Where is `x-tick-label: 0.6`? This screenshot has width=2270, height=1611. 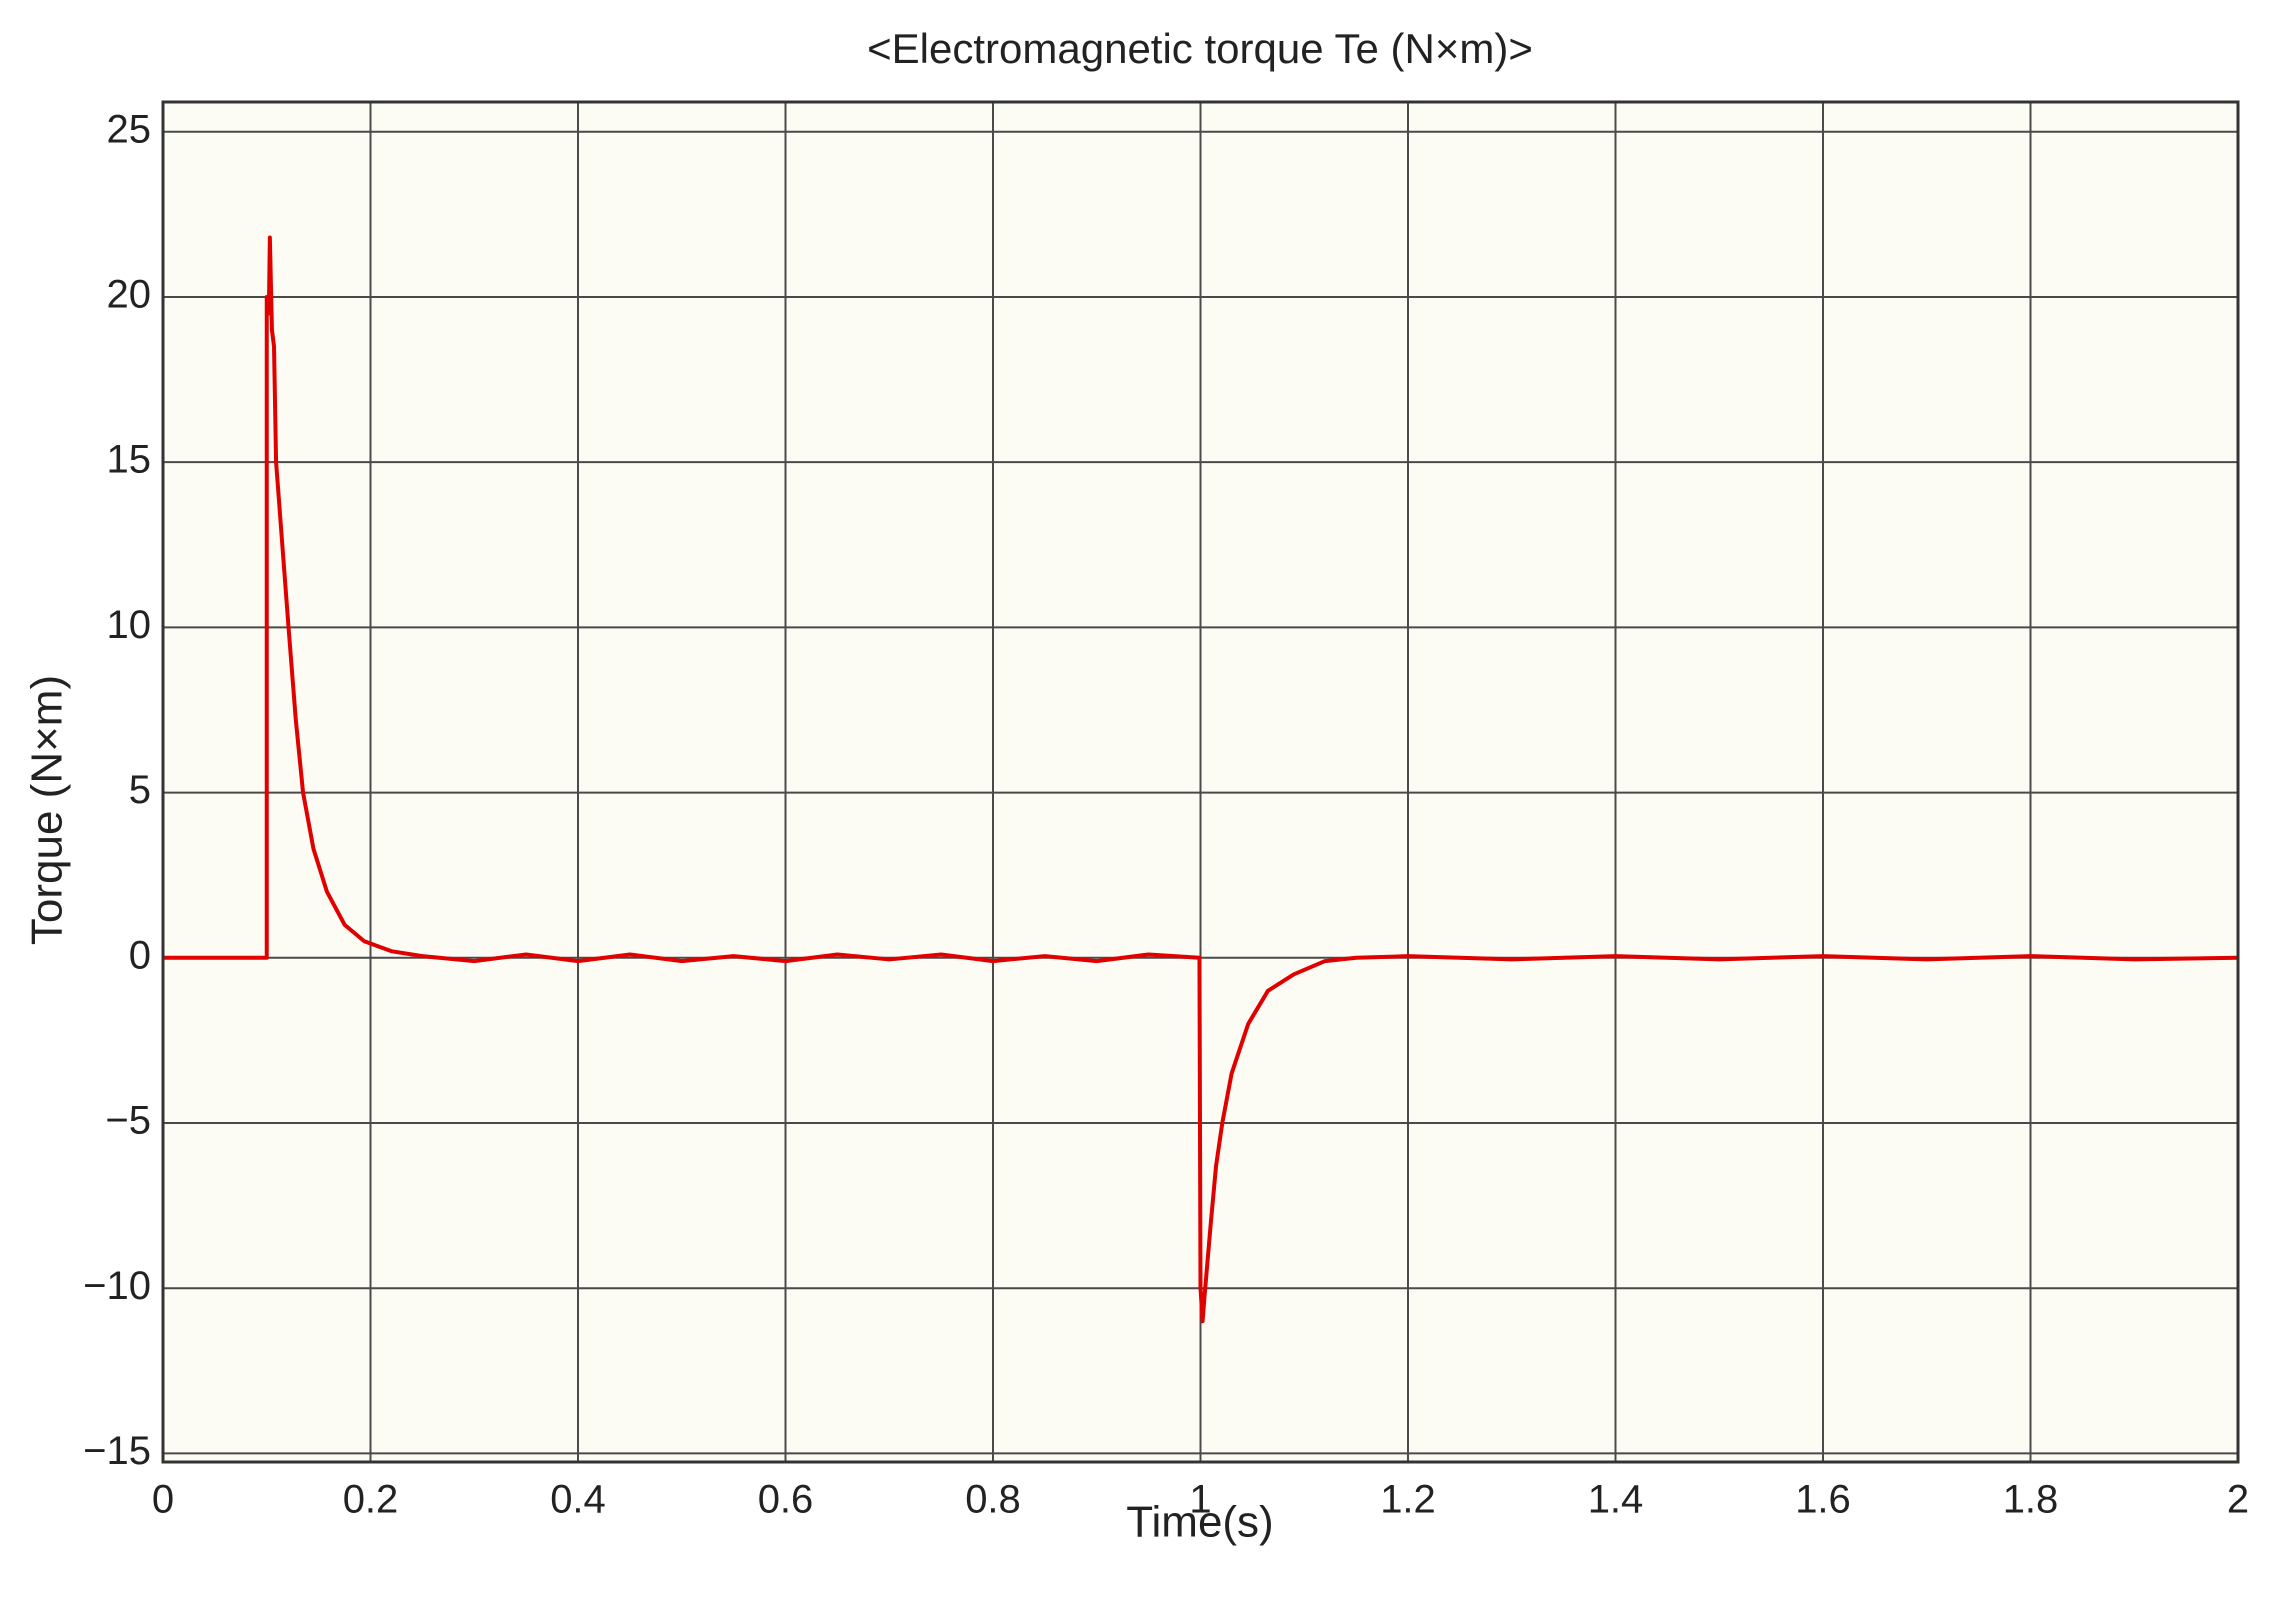
x-tick-label: 0.6 is located at coordinates (786, 1500).